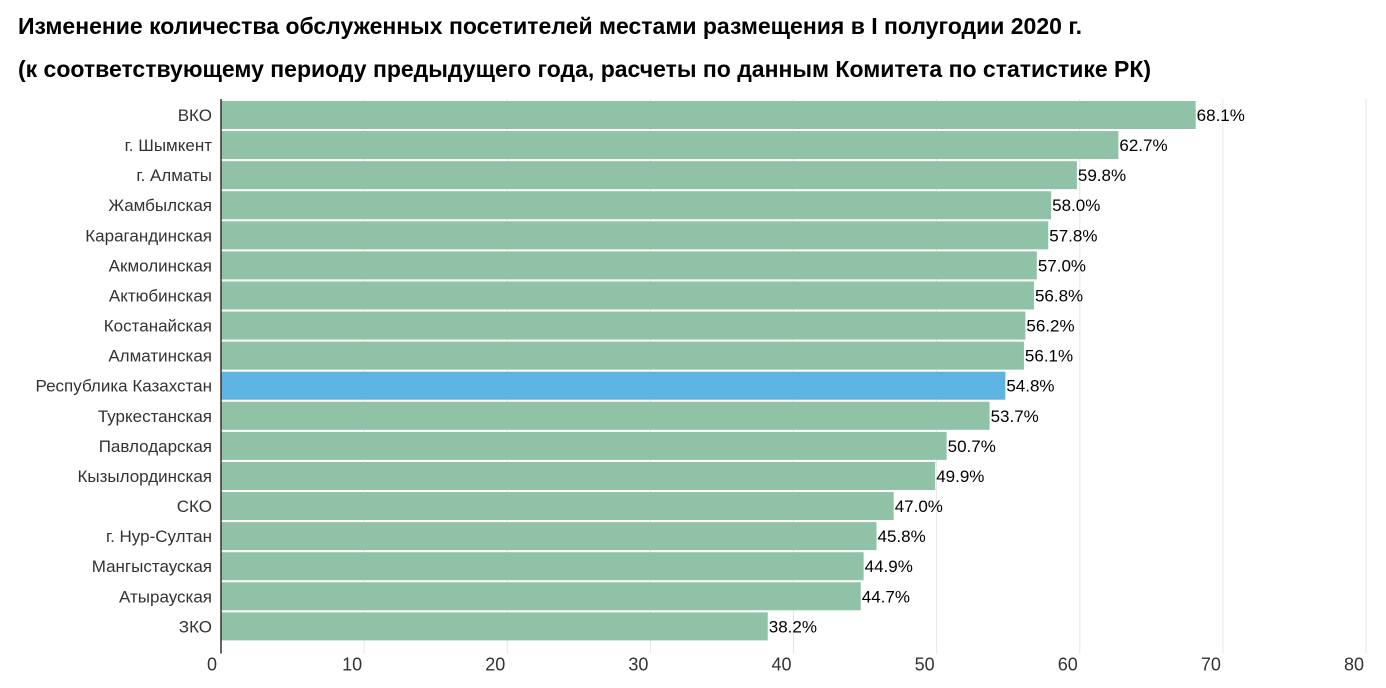  I want to click on category-label: ЗКО, so click(195, 626).